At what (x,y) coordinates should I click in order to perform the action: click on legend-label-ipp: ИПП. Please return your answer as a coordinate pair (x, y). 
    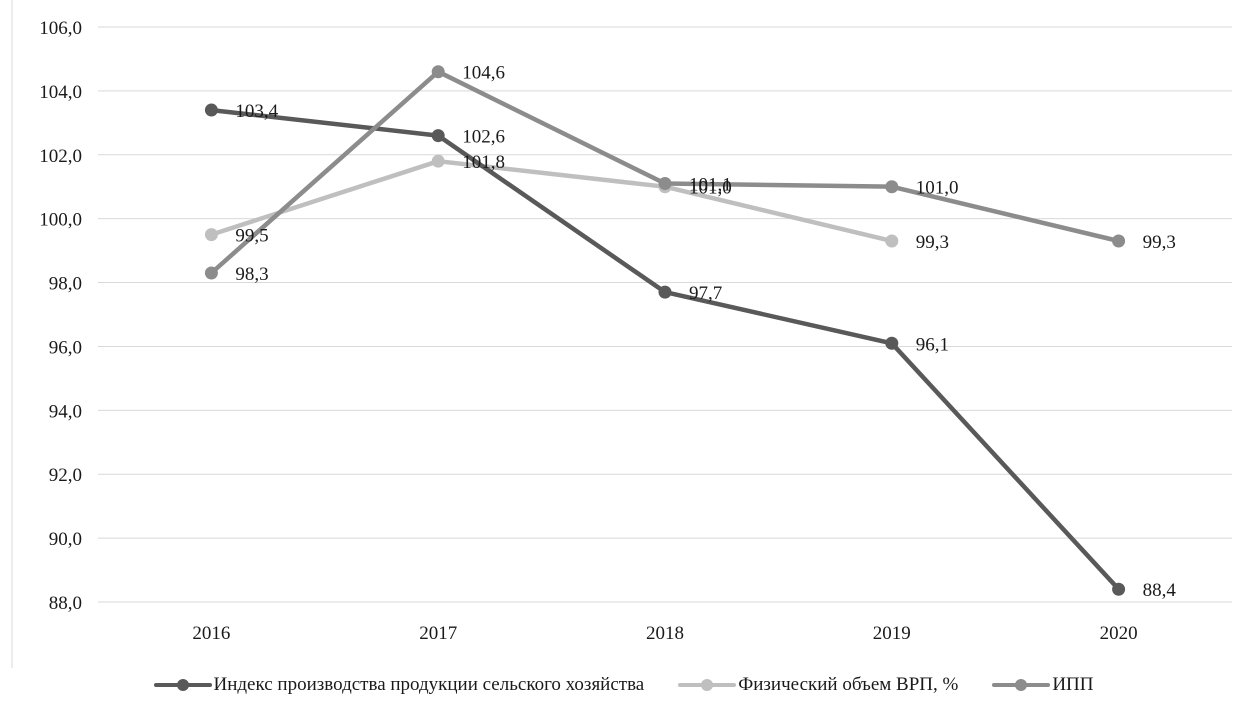
    Looking at the image, I should click on (1073, 684).